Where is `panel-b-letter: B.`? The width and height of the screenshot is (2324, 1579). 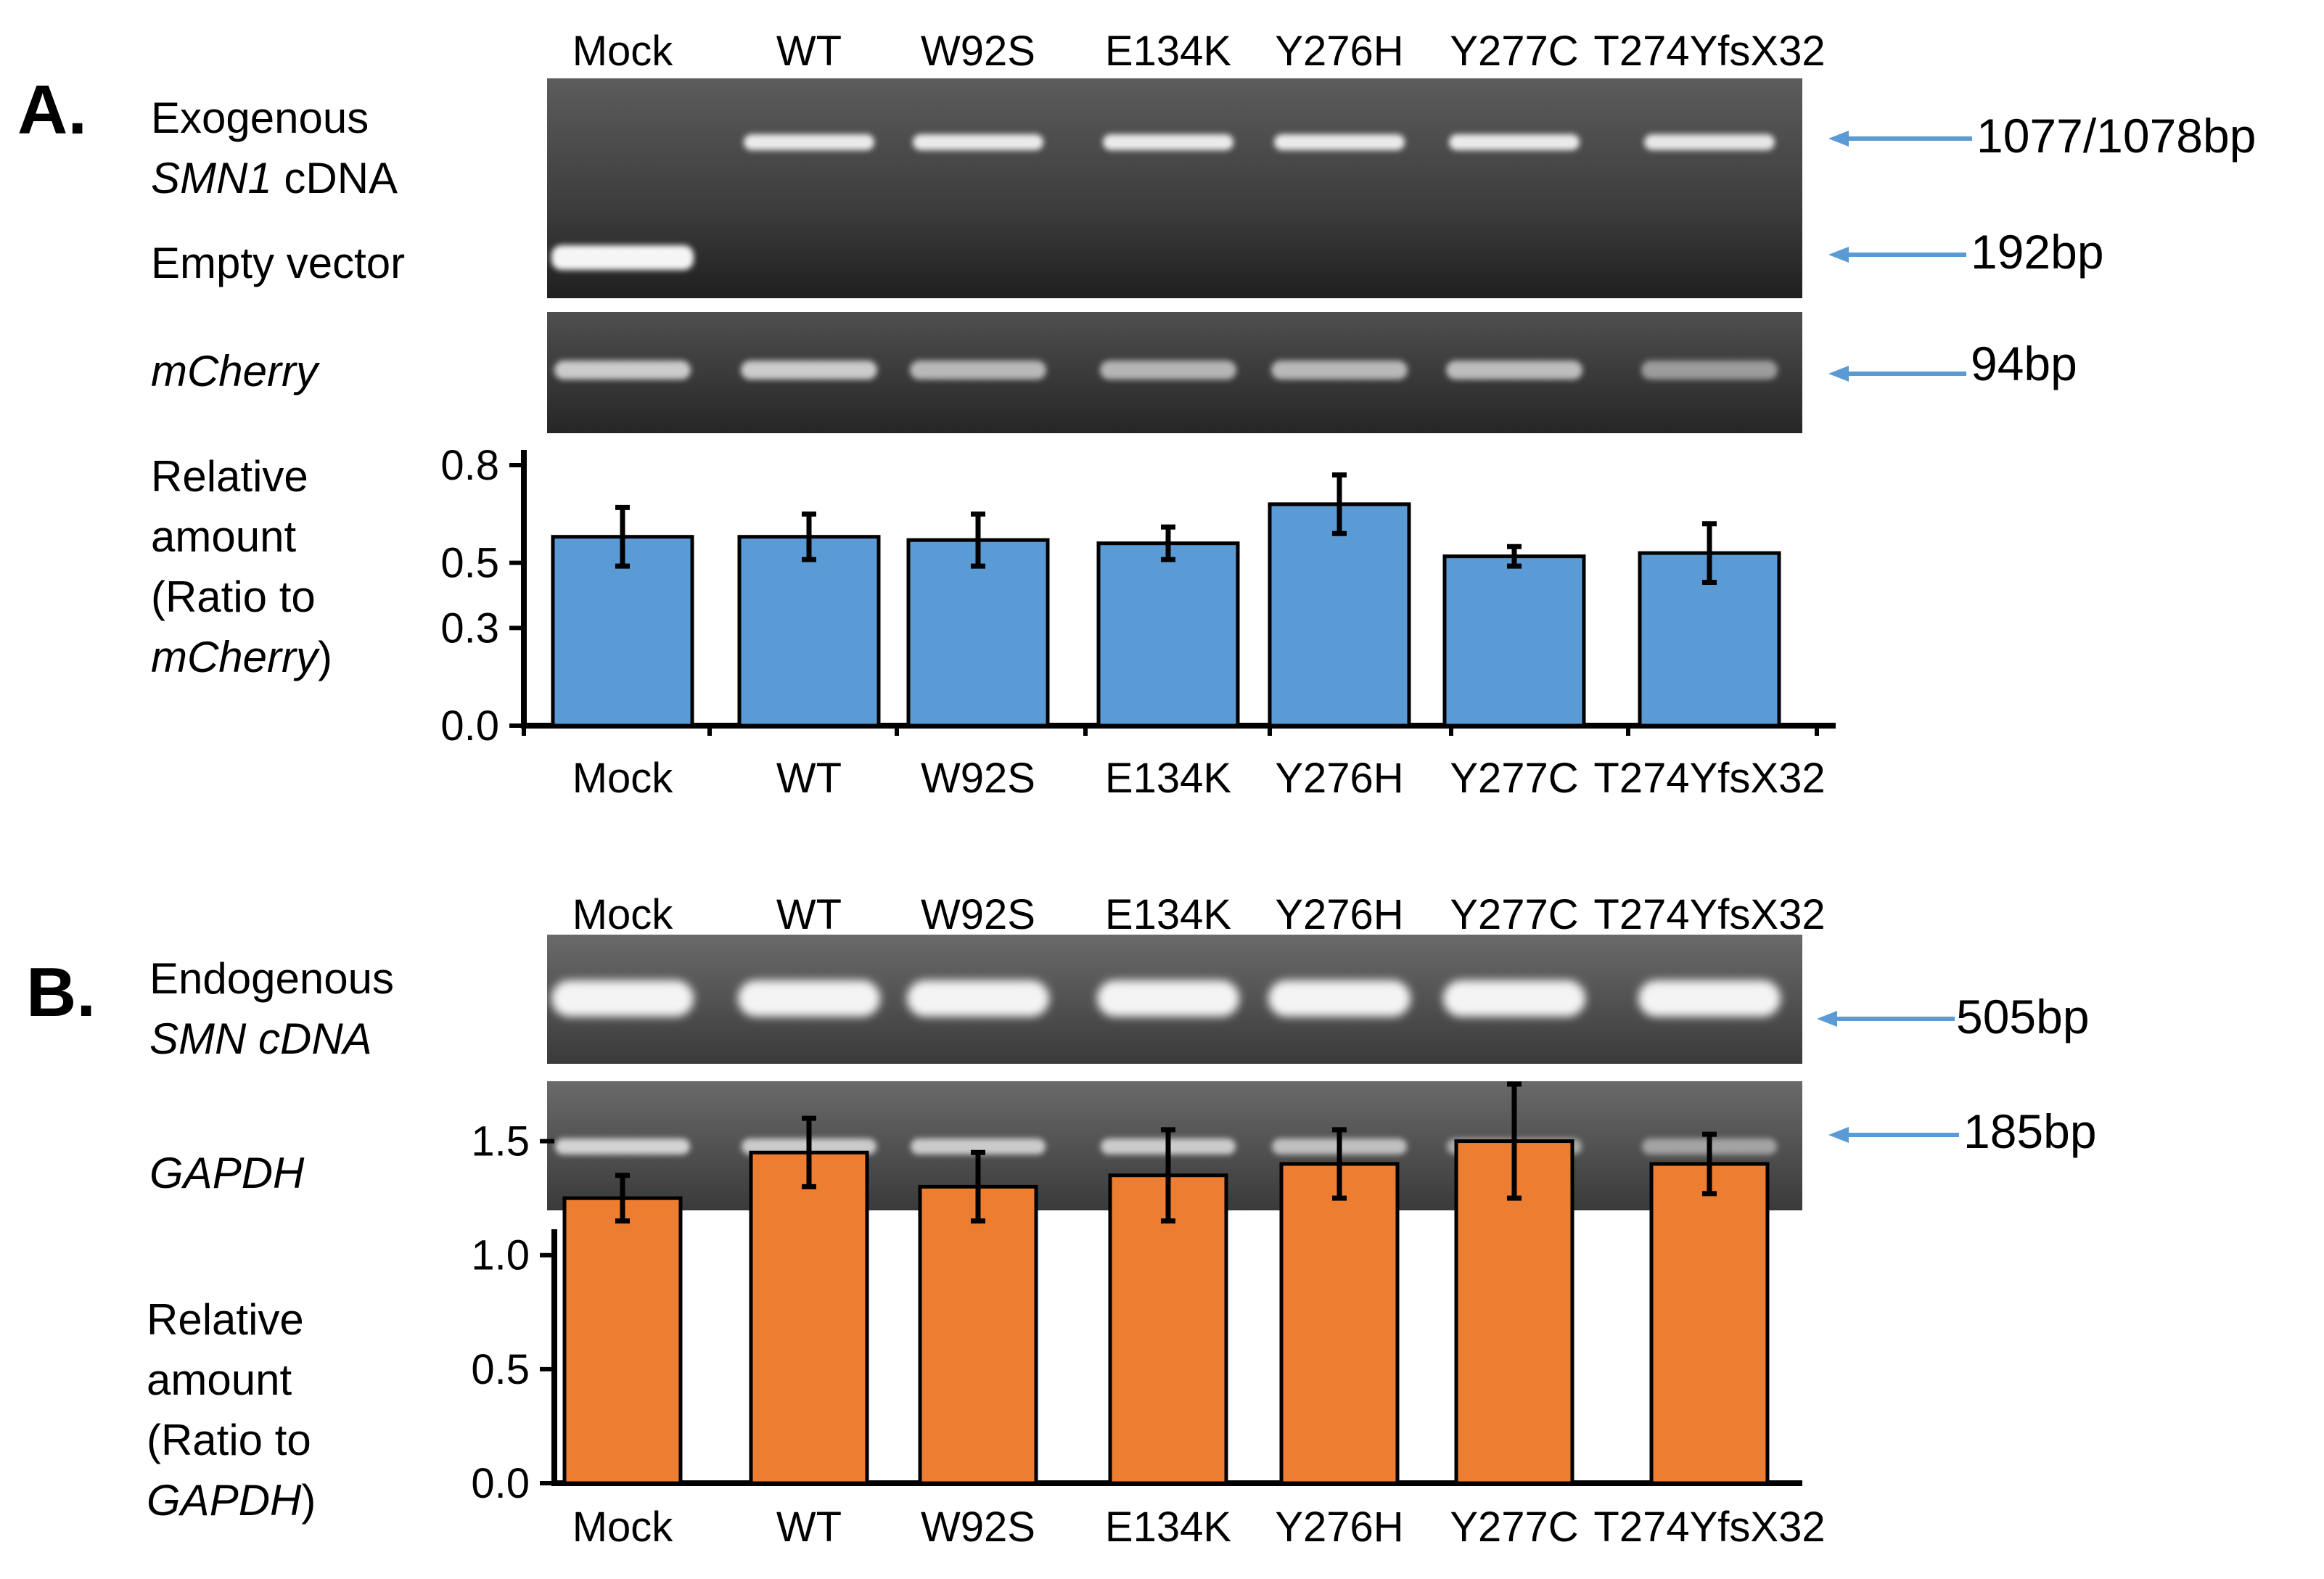 panel-b-letter: B. is located at coordinates (61, 992).